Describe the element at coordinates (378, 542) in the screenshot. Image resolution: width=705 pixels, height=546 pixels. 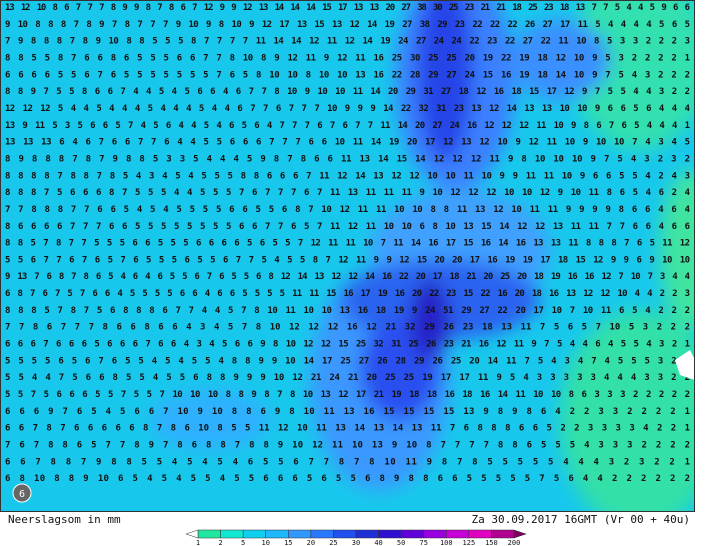
I see `legend-label: 40` at that location.